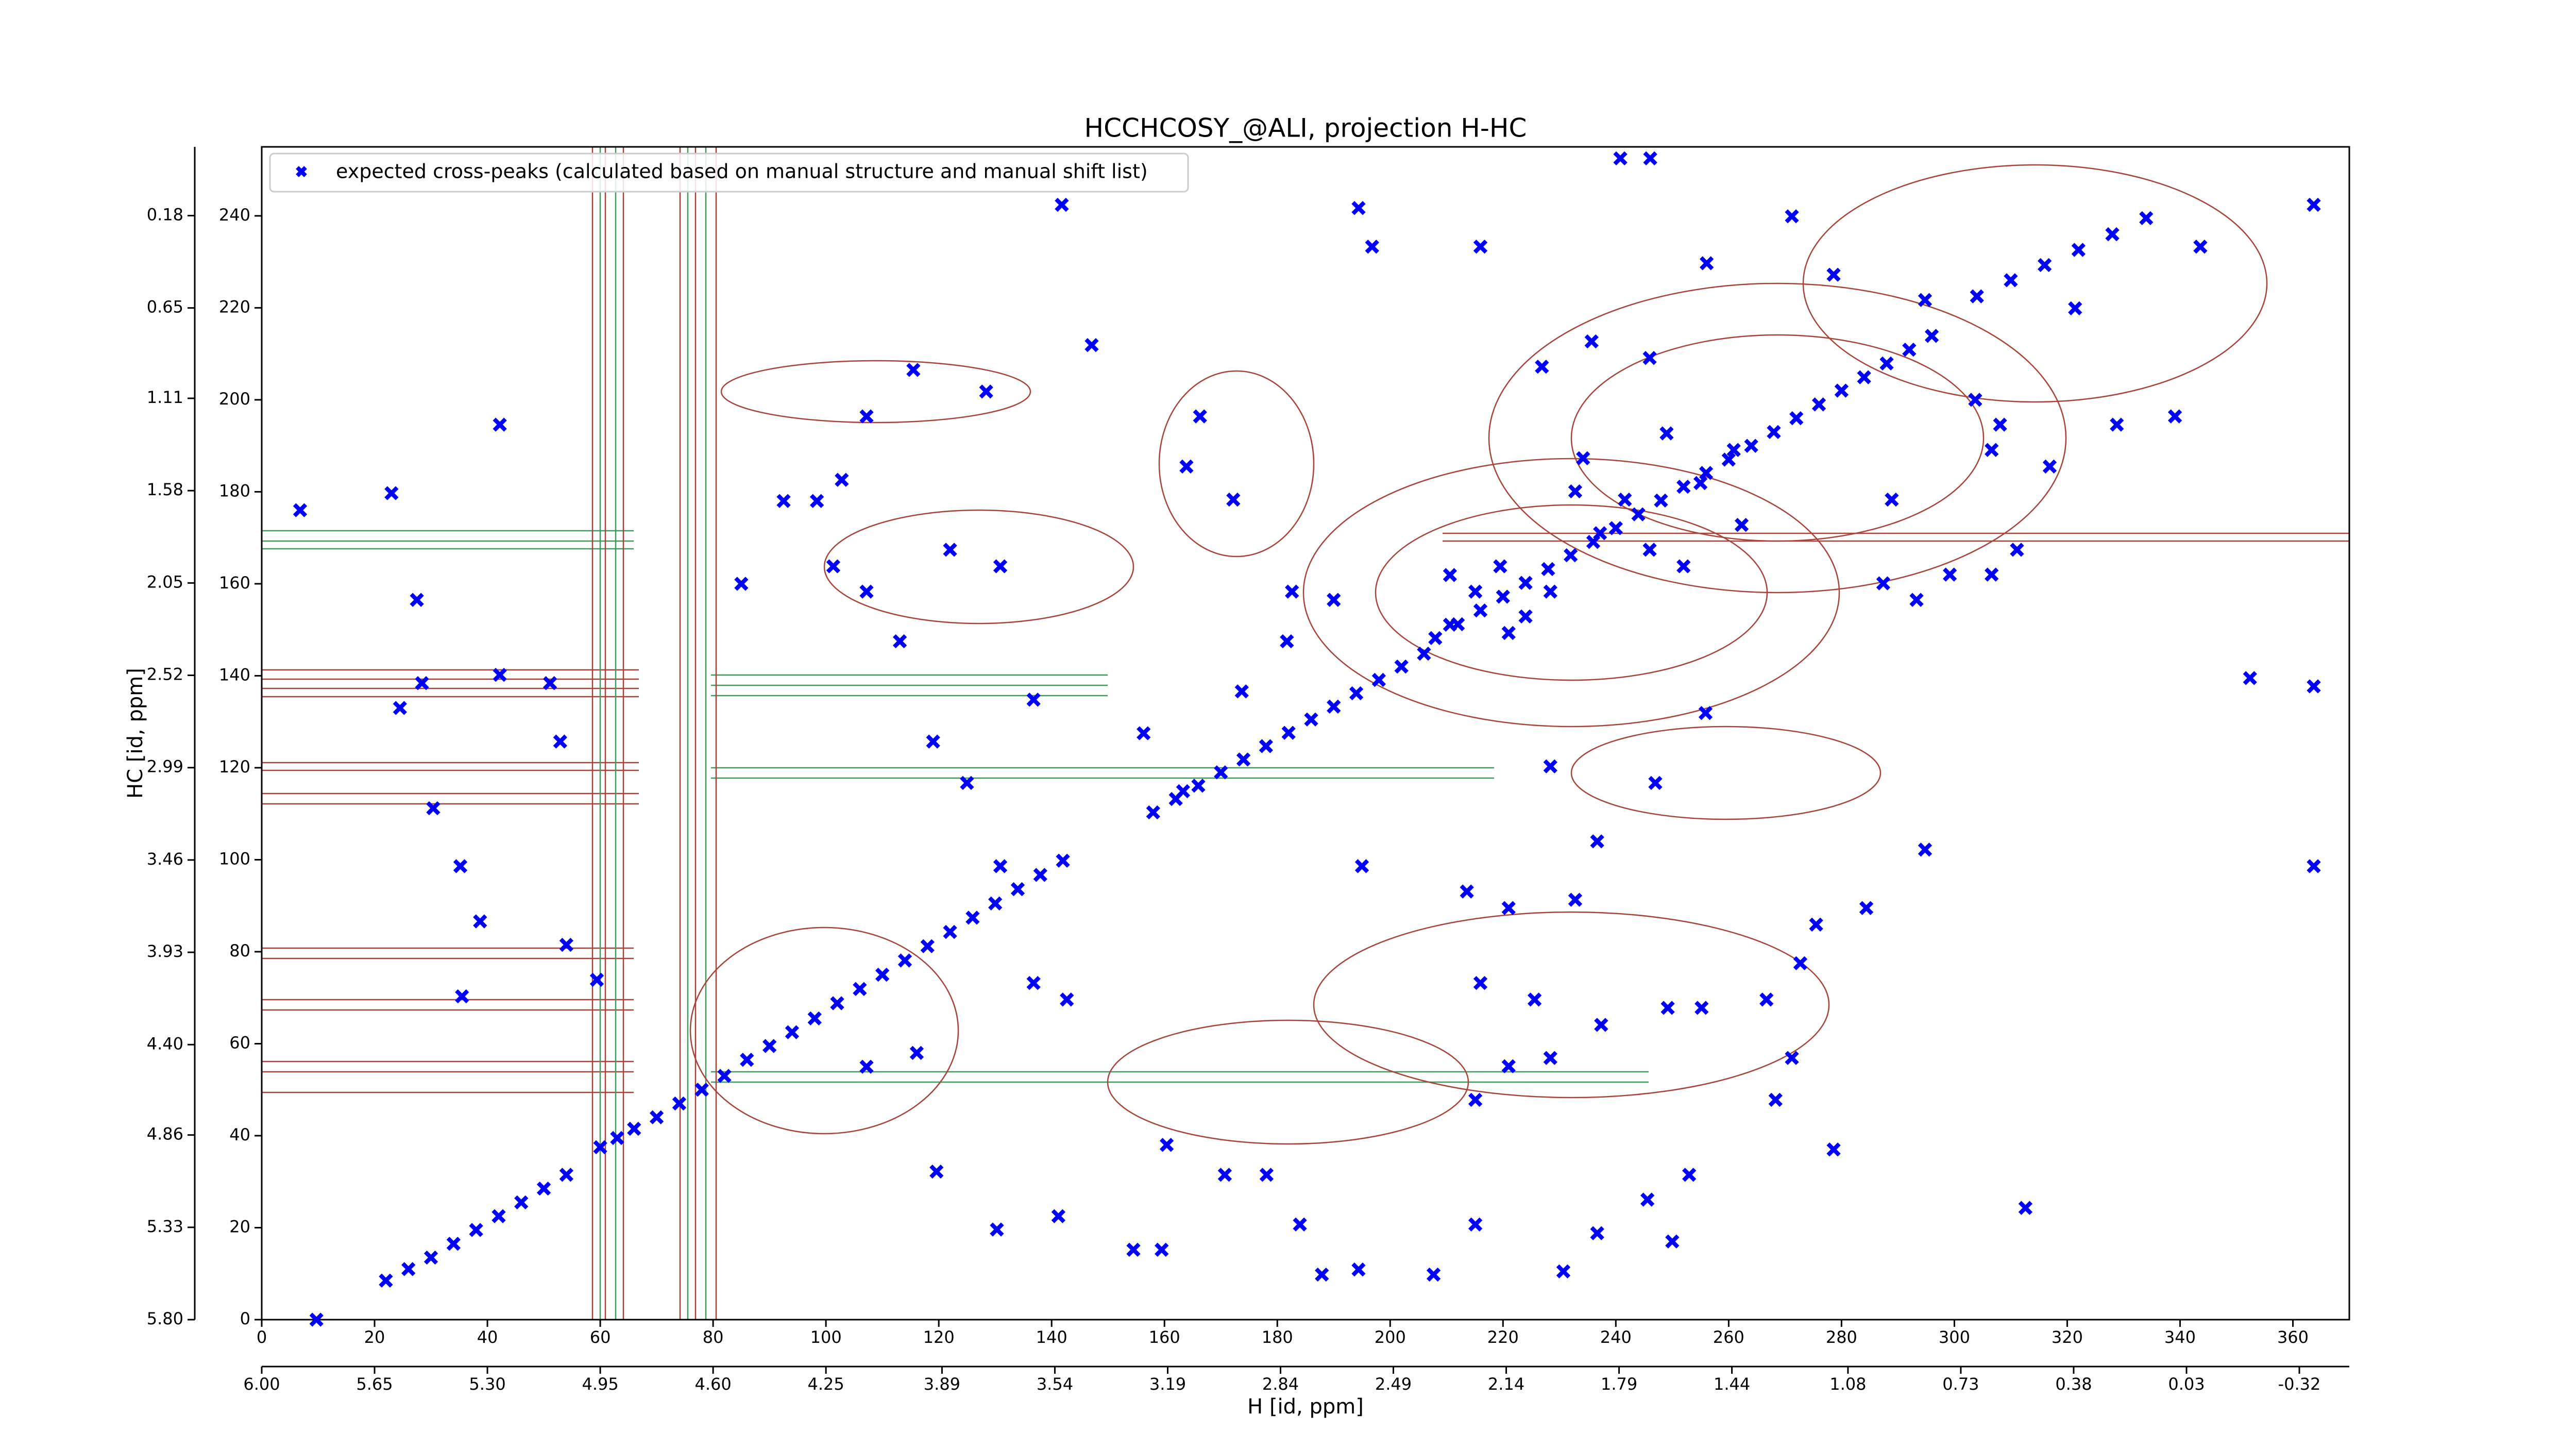 This screenshot has width=2576, height=1449. What do you see at coordinates (234, 215) in the screenshot?
I see `y-tick-label: 240` at bounding box center [234, 215].